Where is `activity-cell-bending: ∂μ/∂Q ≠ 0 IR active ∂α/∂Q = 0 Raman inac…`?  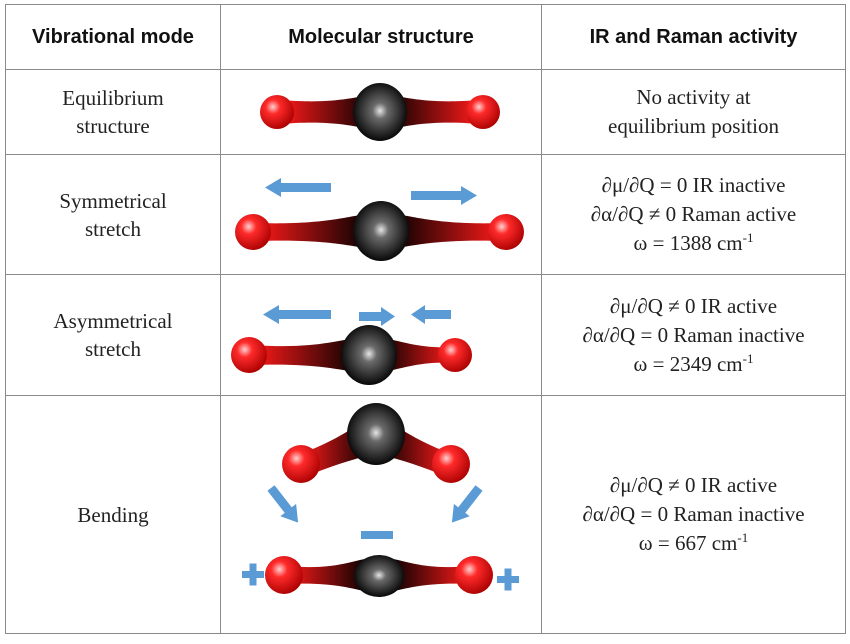
activity-cell-bending: ∂μ/∂Q ≠ 0 IR active ∂α/∂Q = 0 Raman inac… is located at coordinates (693, 514).